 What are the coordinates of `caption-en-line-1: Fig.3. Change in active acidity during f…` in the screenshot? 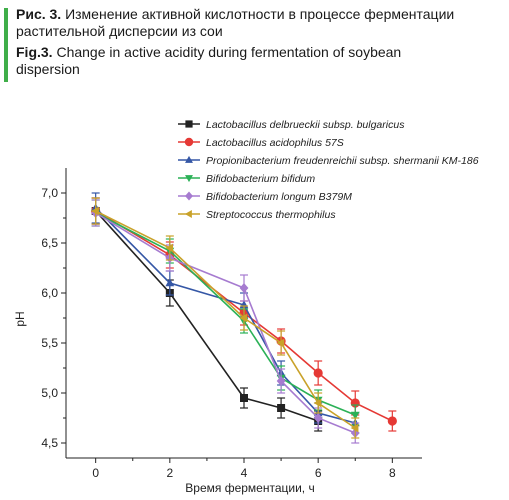 It's located at (208, 52).